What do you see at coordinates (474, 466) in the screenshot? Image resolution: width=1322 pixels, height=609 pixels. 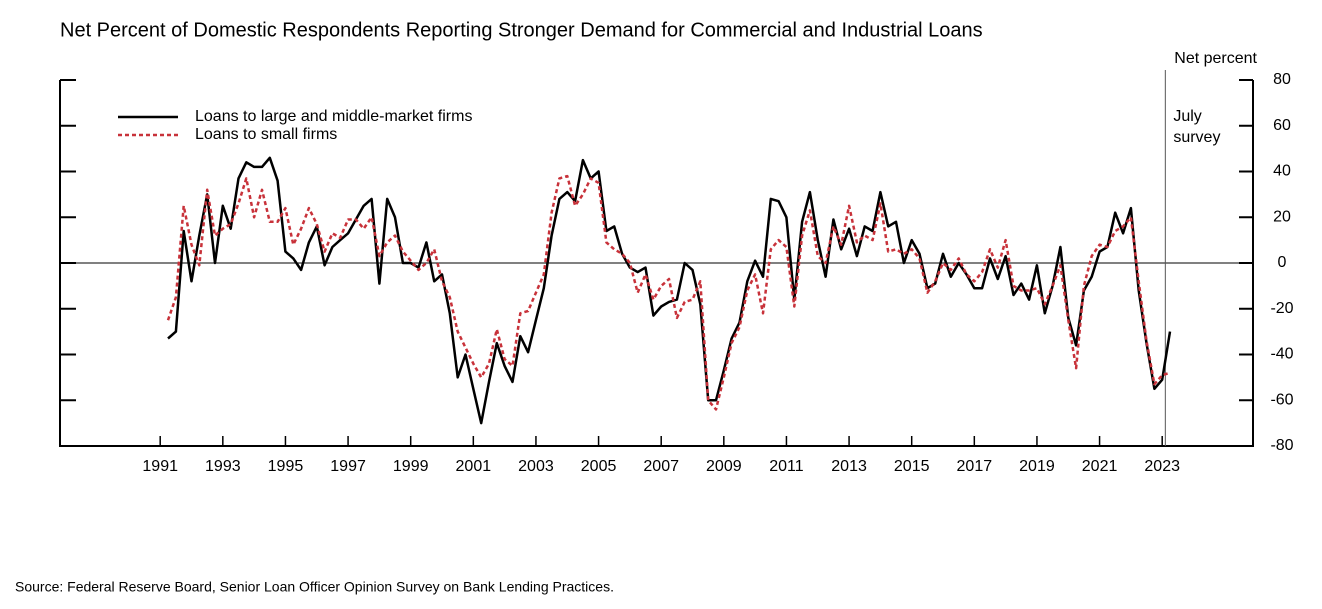 I see `x-tick-label: 2001` at bounding box center [474, 466].